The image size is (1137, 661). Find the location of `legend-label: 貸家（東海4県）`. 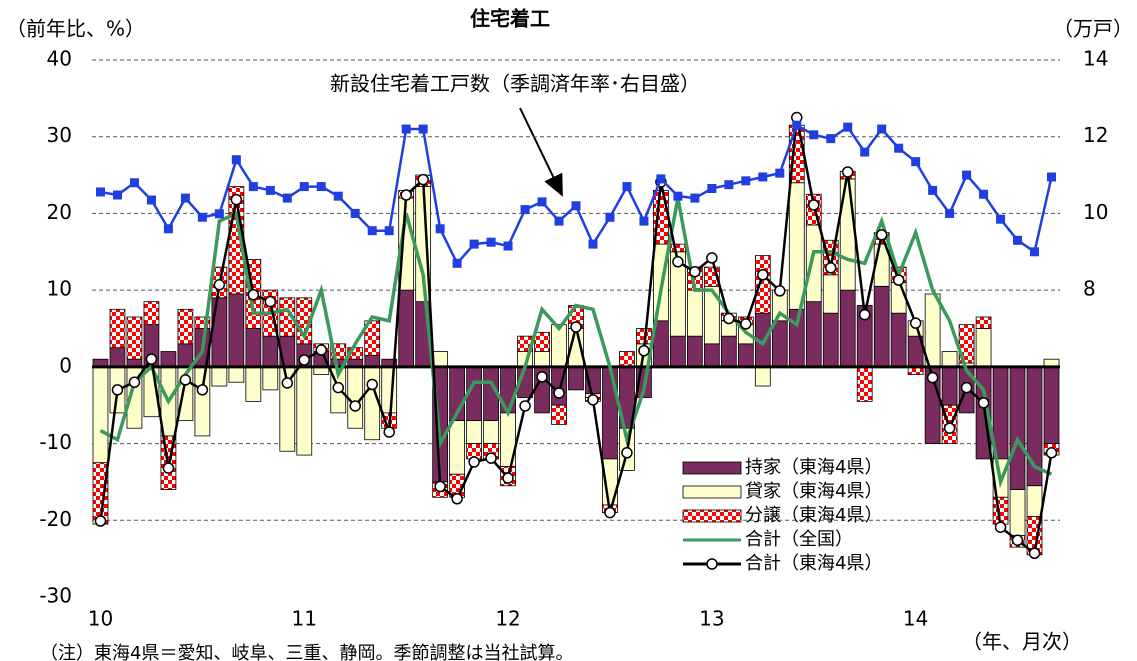

legend-label: 貸家（東海4県） is located at coordinates (813, 491).